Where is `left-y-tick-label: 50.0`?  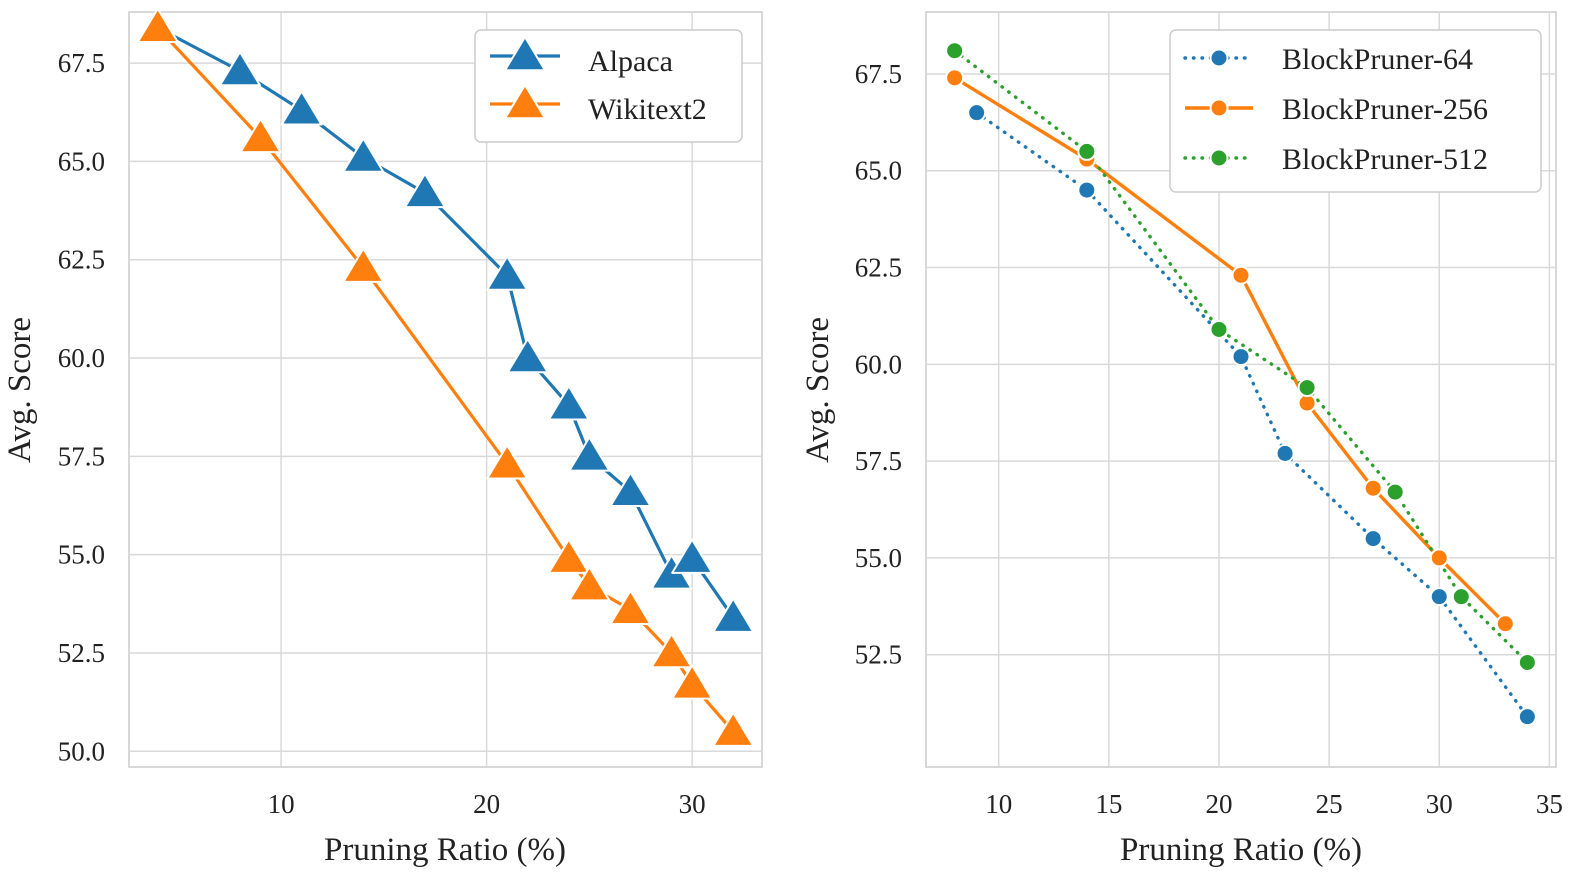 left-y-tick-label: 50.0 is located at coordinates (81, 751).